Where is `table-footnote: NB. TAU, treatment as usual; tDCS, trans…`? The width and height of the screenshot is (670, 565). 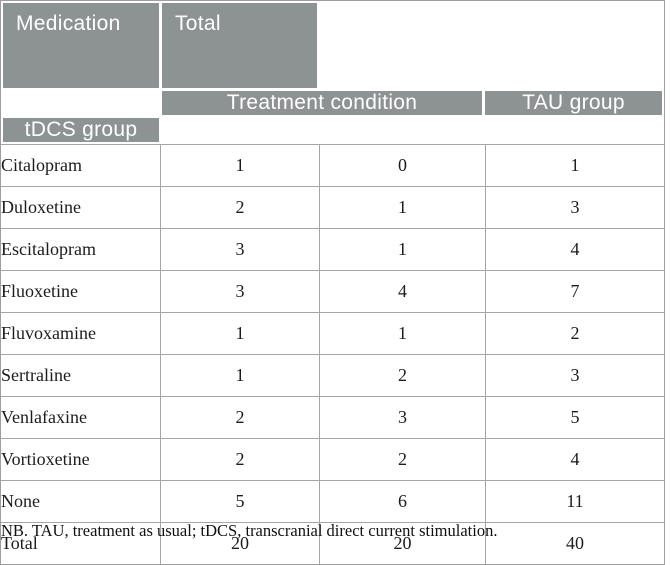
table-footnote: NB. TAU, treatment as usual; tDCS, trans… is located at coordinates (249, 530).